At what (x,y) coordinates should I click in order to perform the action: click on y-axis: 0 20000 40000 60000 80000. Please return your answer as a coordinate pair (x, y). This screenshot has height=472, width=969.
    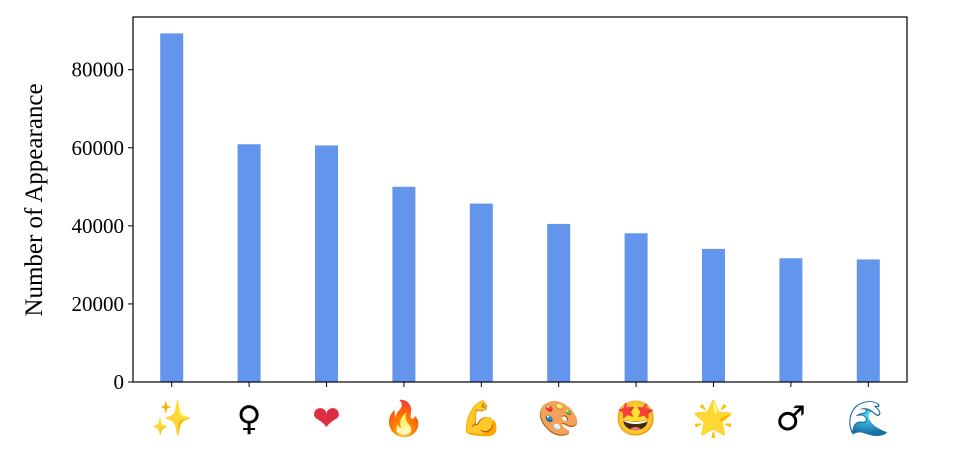
    Looking at the image, I should click on (102, 226).